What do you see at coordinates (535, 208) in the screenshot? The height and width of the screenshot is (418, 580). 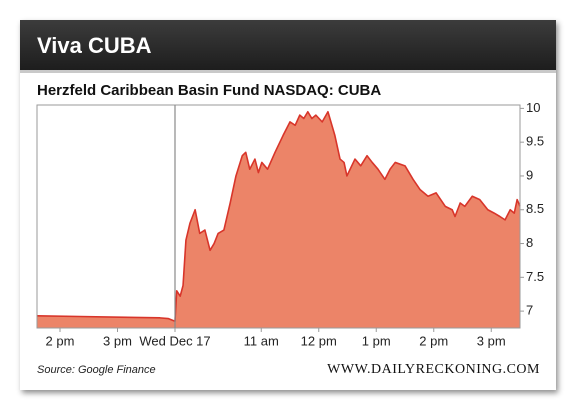 I see `y-tick-label: 8.5` at bounding box center [535, 208].